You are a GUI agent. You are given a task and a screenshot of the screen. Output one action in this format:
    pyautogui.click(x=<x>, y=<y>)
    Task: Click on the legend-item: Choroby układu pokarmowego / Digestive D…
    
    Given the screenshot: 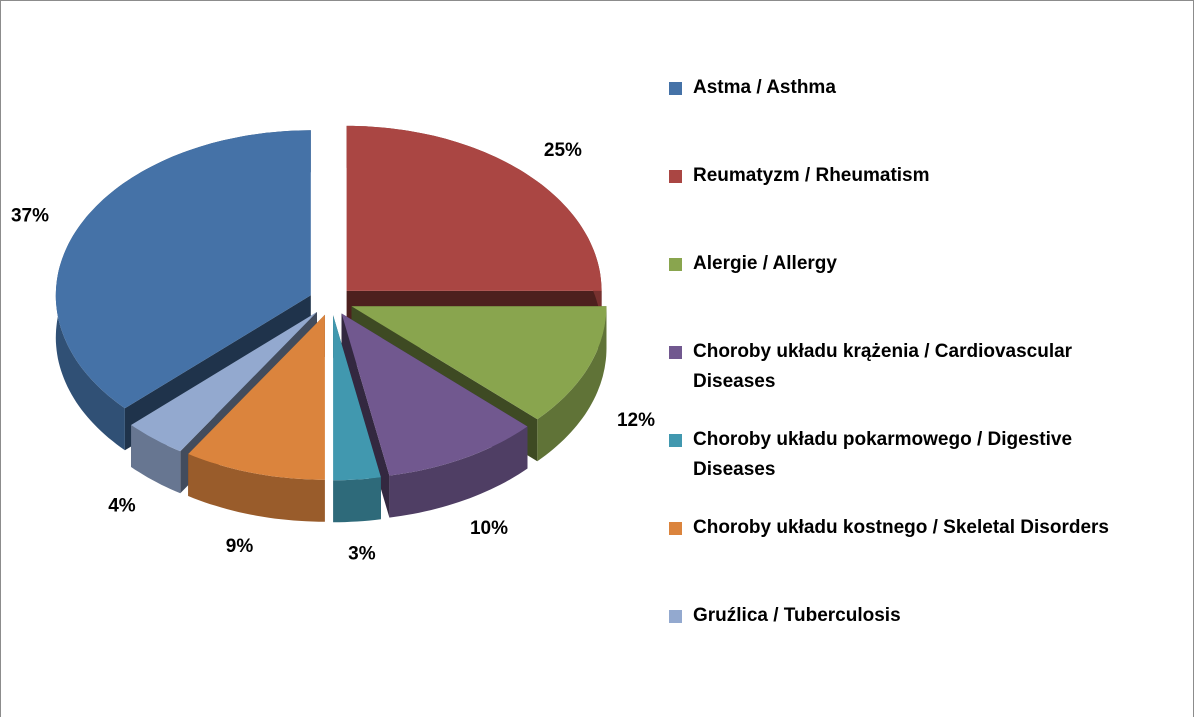 What is the action you would take?
    pyautogui.click(x=909, y=455)
    